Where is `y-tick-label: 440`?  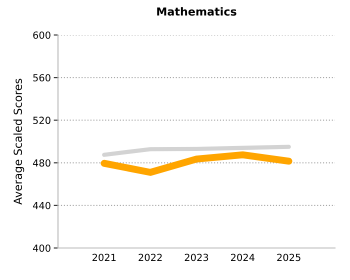 y-tick-label: 440 is located at coordinates (41, 206).